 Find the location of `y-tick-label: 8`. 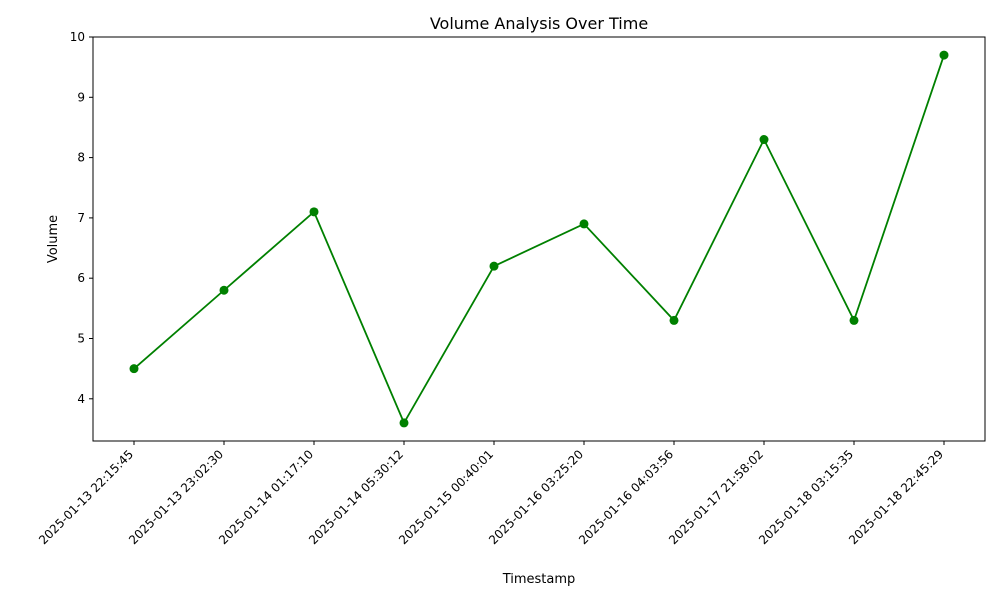

y-tick-label: 8 is located at coordinates (81, 158).